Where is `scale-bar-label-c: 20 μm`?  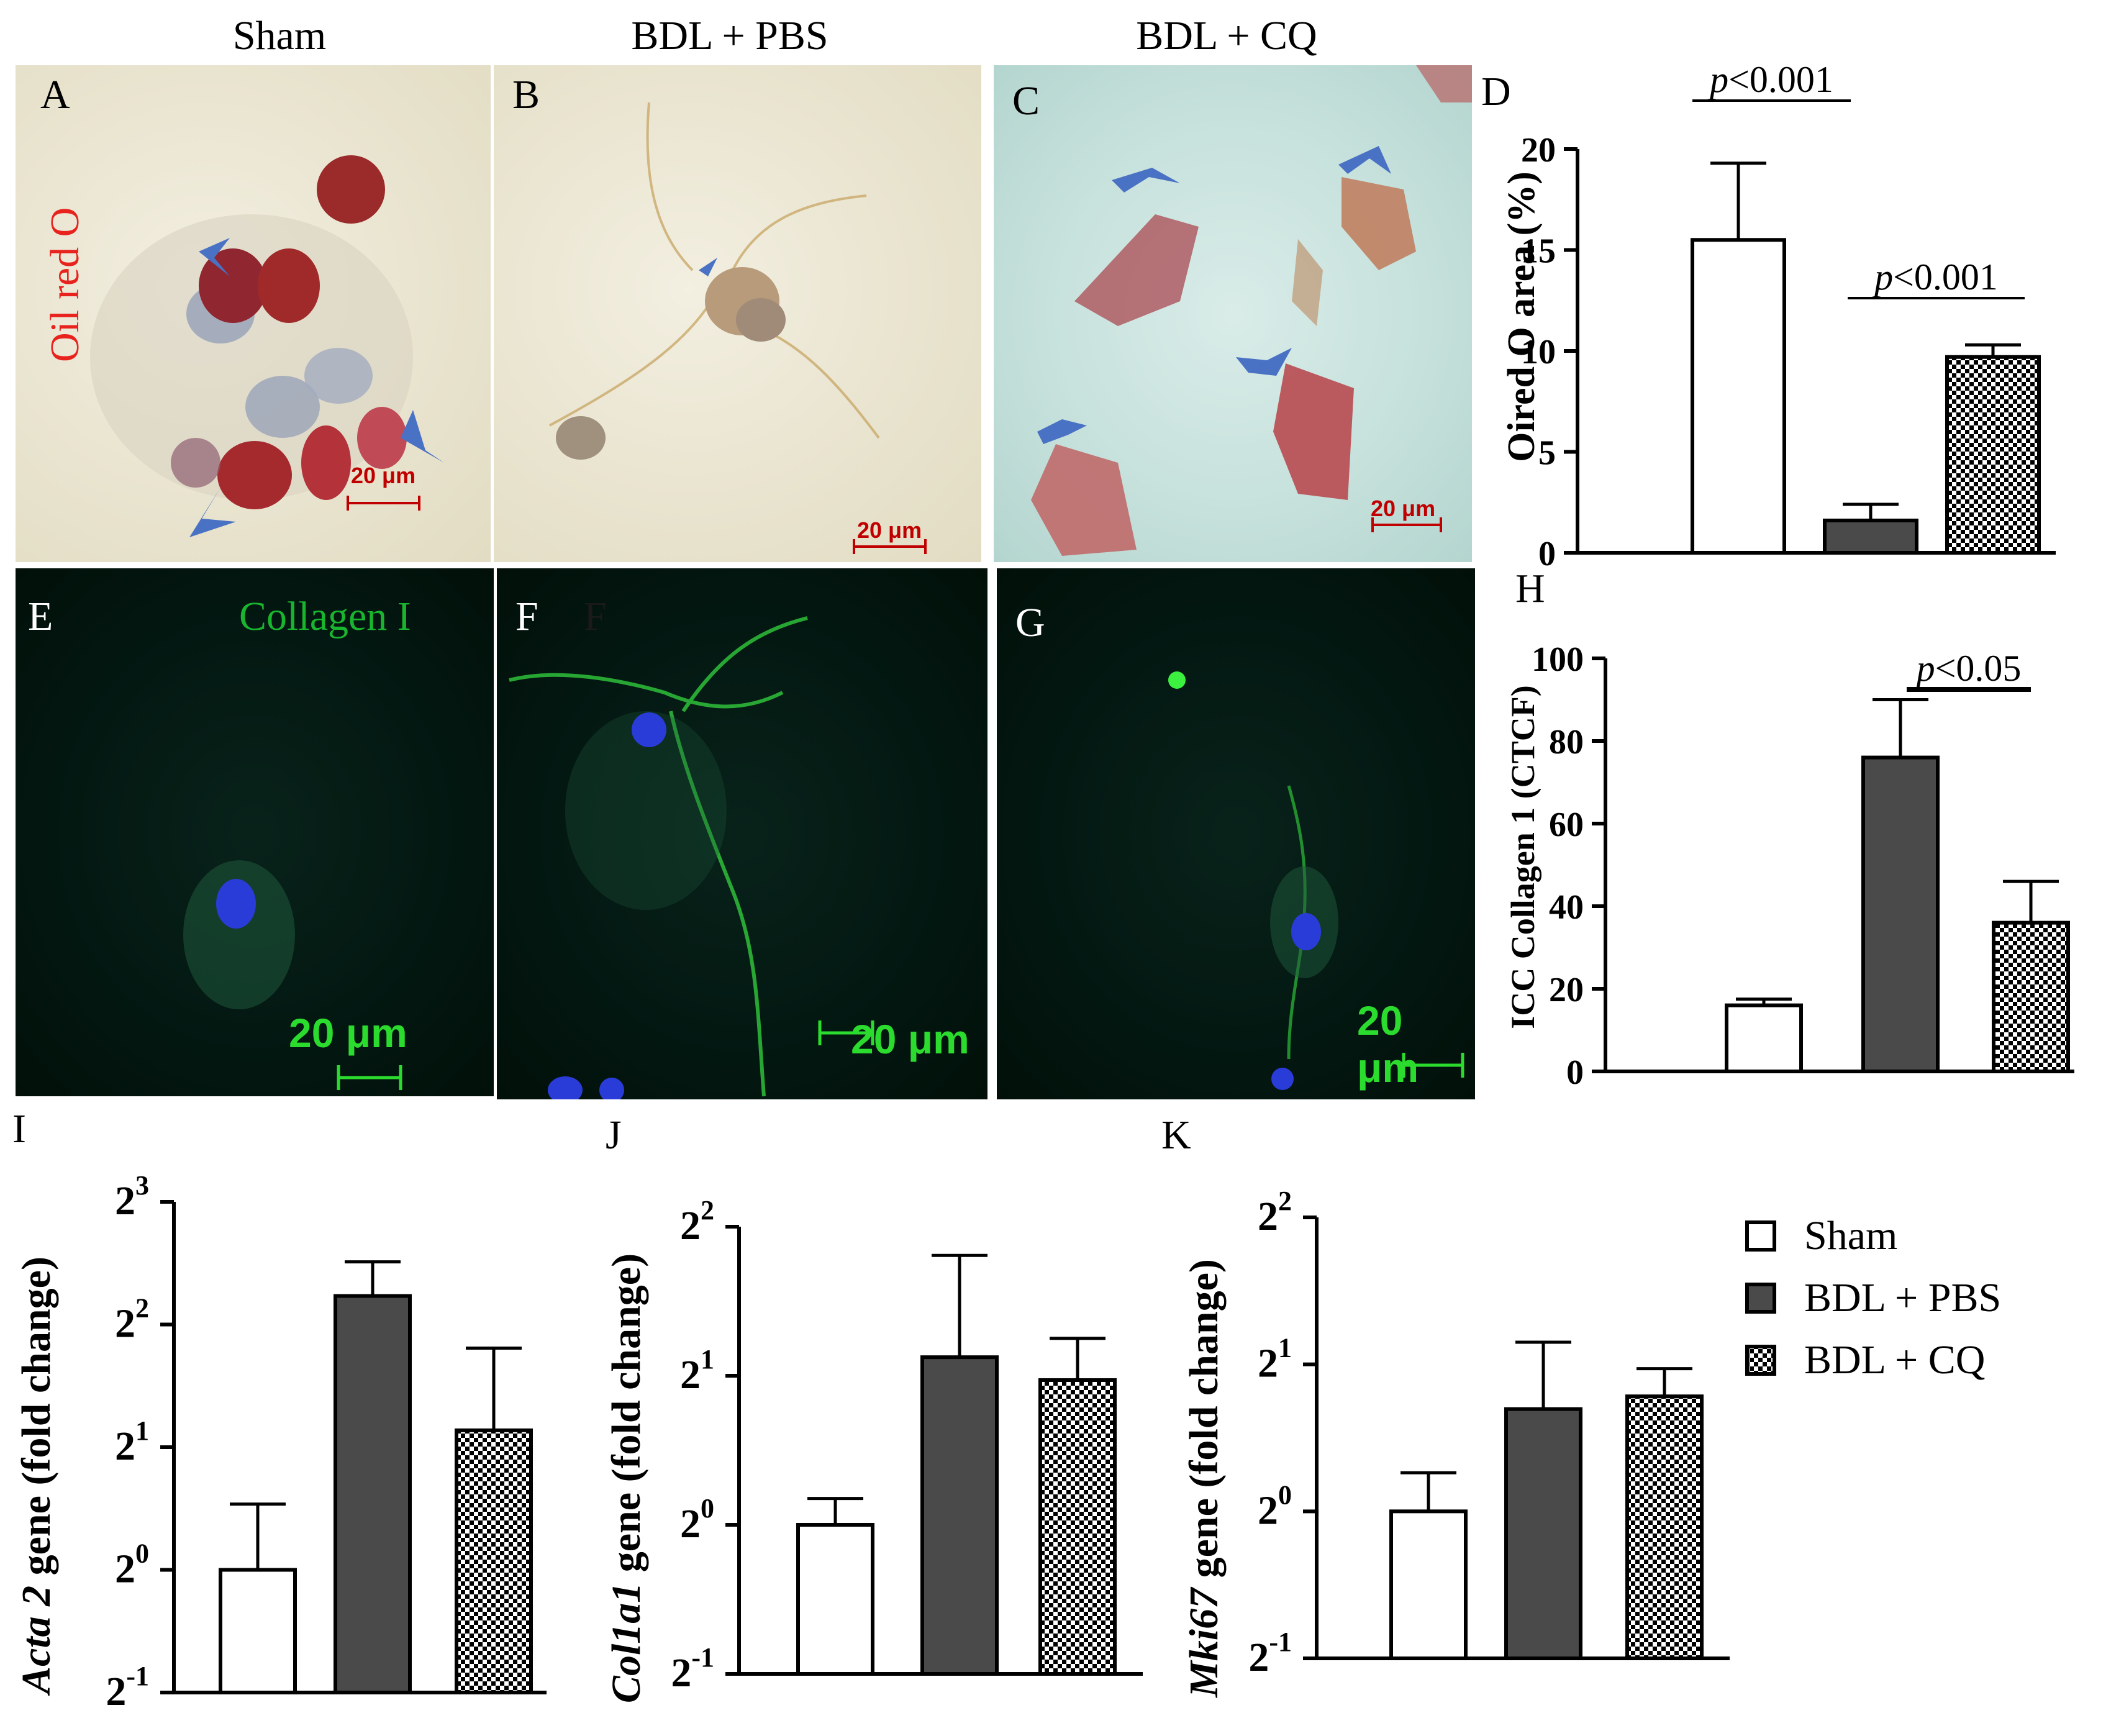 scale-bar-label-c: 20 μm is located at coordinates (1403, 508).